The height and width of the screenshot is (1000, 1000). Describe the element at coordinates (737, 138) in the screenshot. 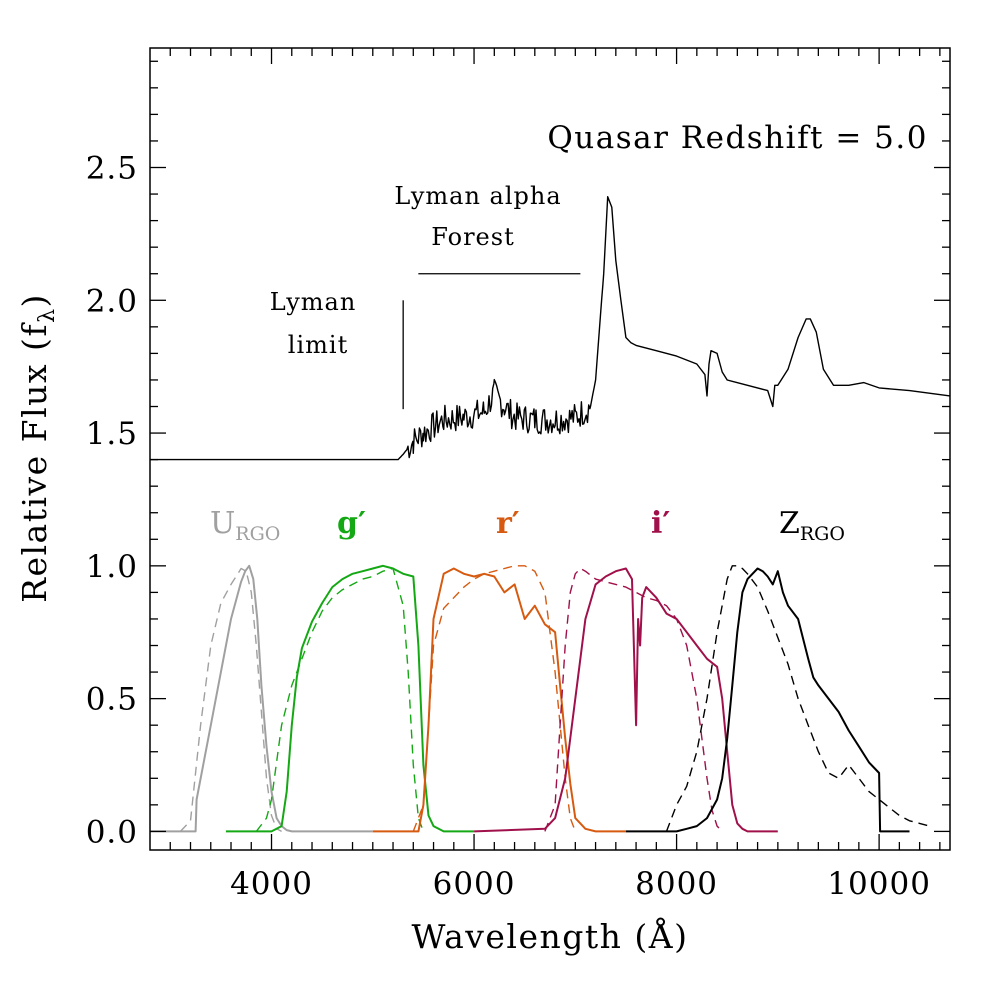

I see `redshift-annotation: Quasar Redshift = 5.0` at that location.